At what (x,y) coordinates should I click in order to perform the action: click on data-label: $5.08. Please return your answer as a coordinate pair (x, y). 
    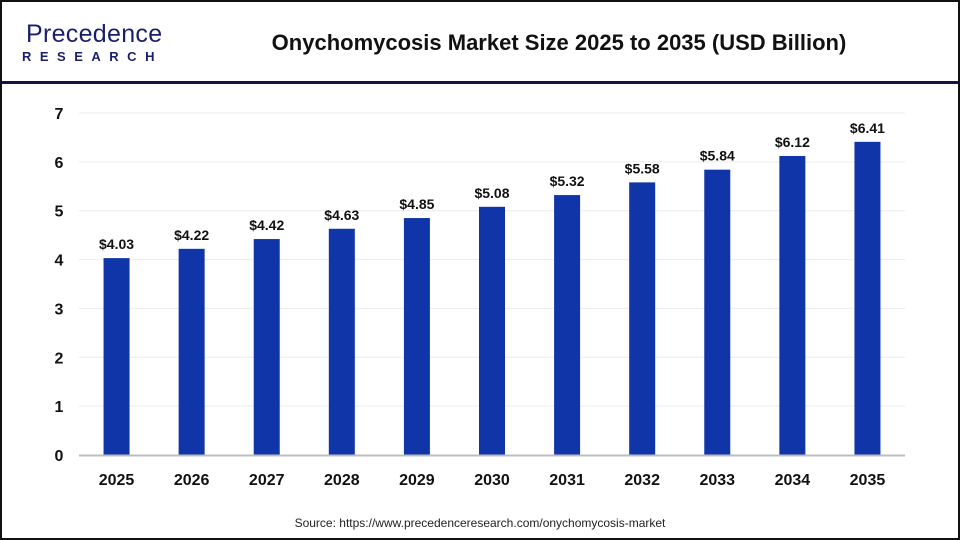
    Looking at the image, I should click on (491, 193).